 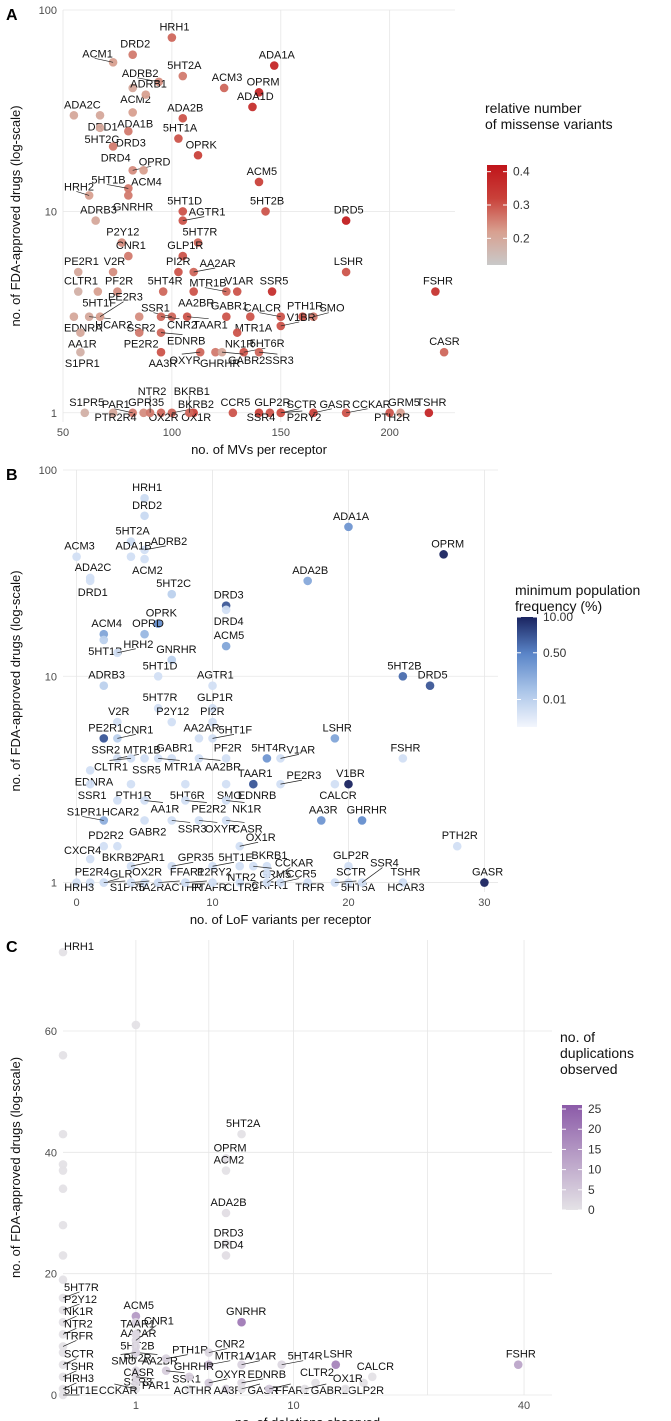 What do you see at coordinates (293, 1406) in the screenshot?
I see `x-tick-label: 10` at bounding box center [293, 1406].